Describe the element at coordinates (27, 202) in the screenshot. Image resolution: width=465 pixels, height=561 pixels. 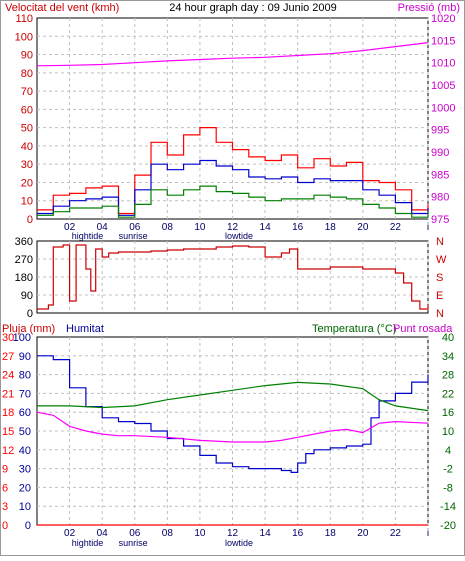
I see `wind-tick-10: 10` at that location.